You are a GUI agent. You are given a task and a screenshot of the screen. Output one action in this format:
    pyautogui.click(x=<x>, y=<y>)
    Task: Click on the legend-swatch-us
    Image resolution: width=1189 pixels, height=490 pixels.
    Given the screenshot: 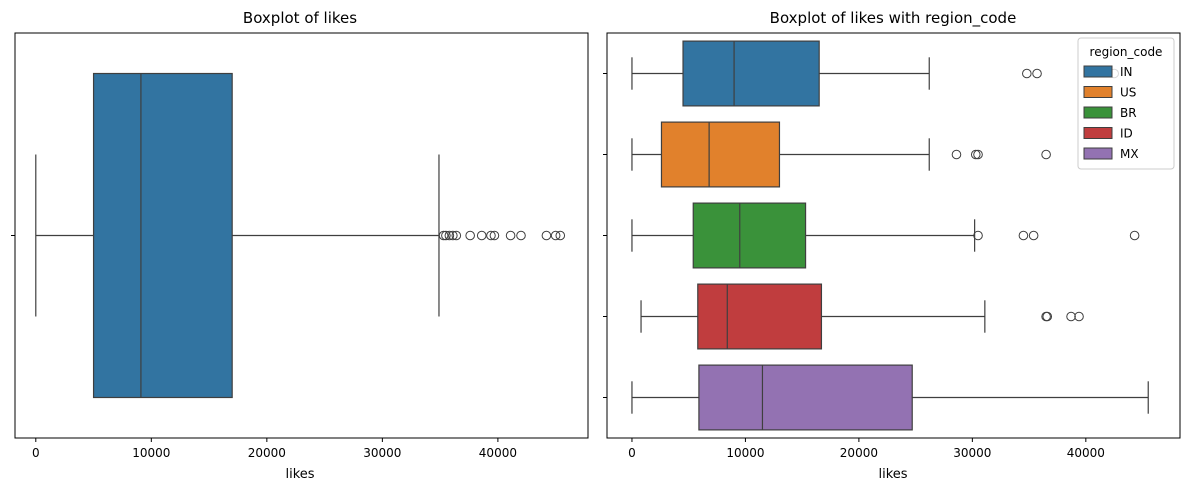 What is the action you would take?
    pyautogui.click(x=1098, y=92)
    